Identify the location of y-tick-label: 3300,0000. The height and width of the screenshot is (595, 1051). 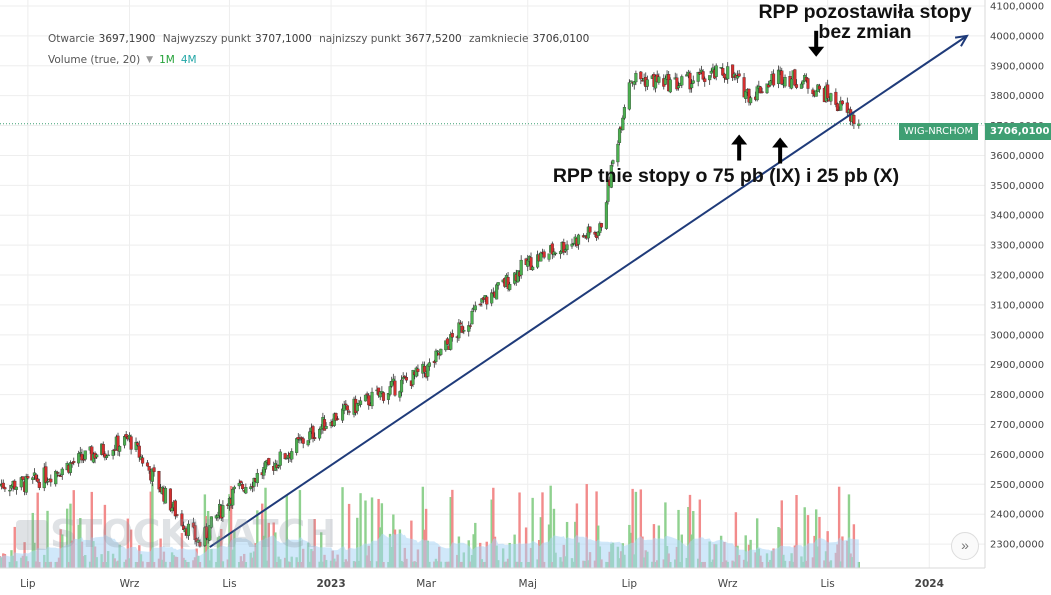
(1017, 246).